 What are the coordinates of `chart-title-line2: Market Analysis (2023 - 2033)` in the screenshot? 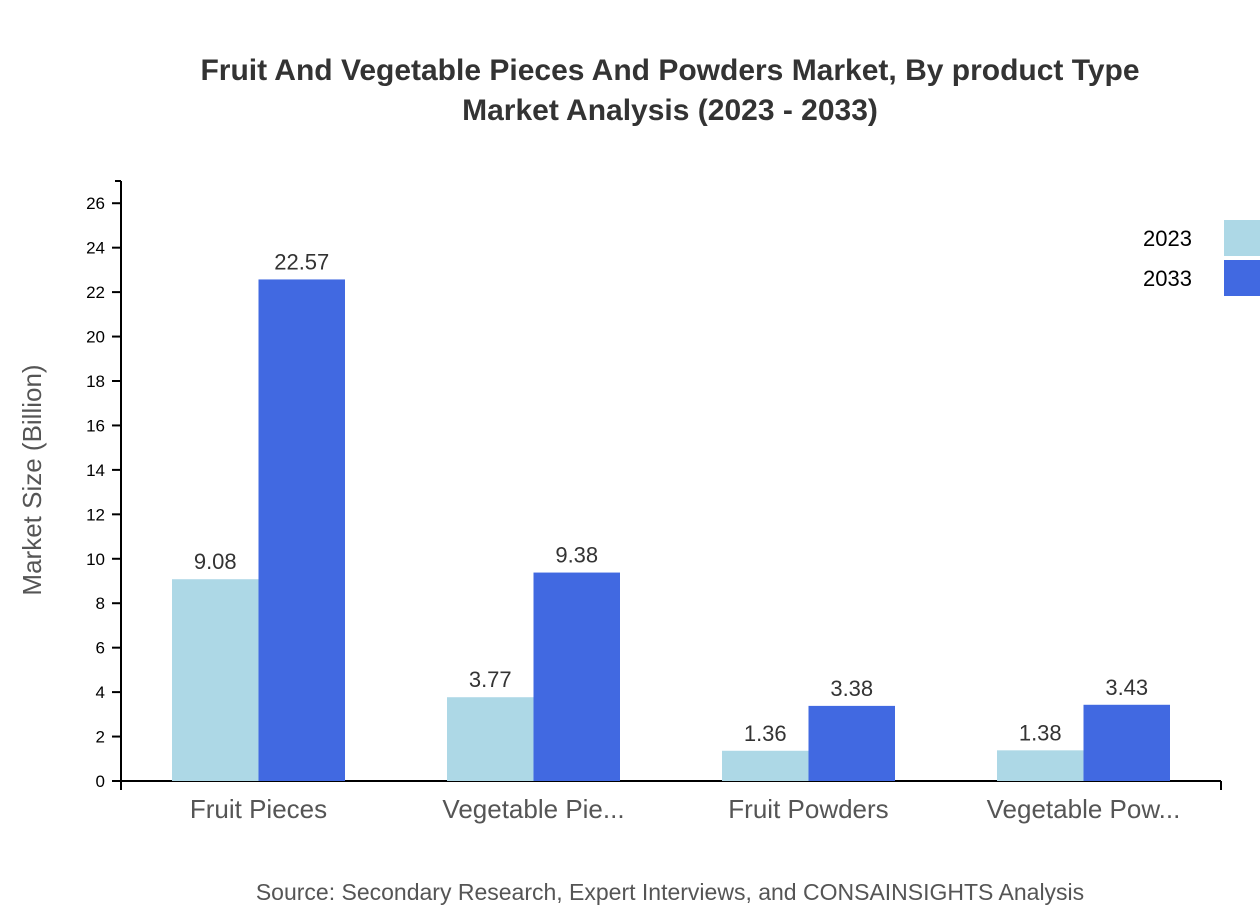 It's located at (670, 110).